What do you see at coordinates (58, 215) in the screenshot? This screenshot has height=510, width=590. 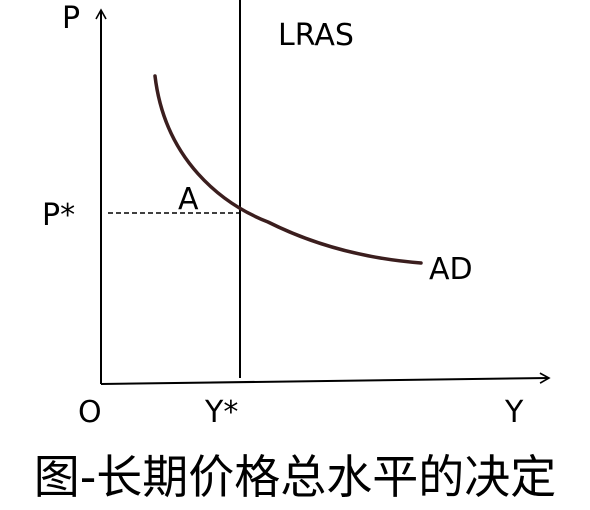 I see `equilibrium-price-label: P*` at bounding box center [58, 215].